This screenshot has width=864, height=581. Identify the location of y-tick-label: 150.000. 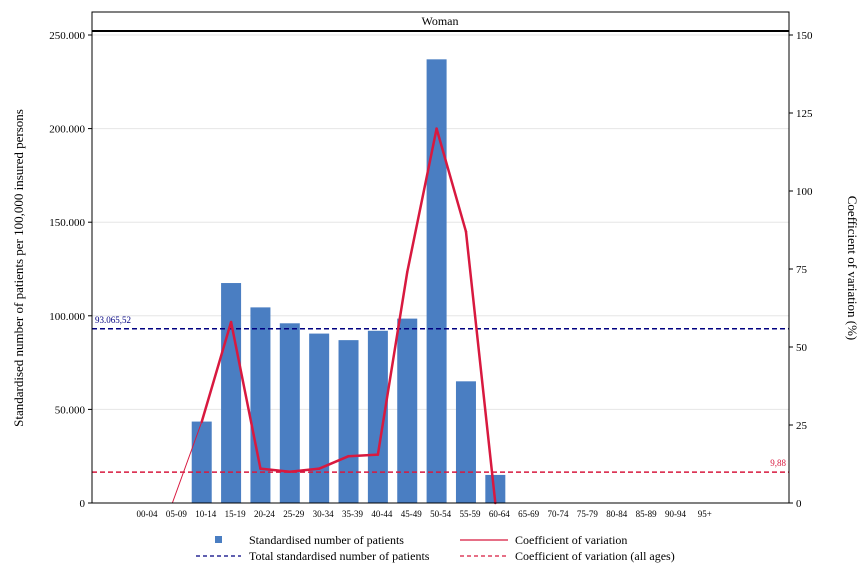
(67, 223).